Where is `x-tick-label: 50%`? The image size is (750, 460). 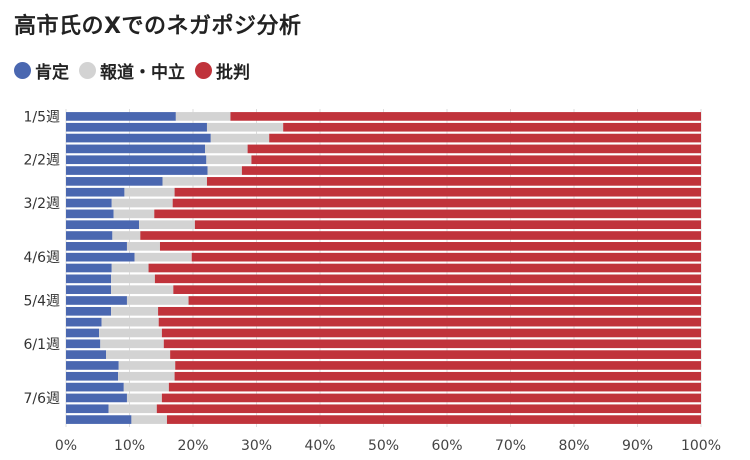 x-tick-label: 50% is located at coordinates (383, 446).